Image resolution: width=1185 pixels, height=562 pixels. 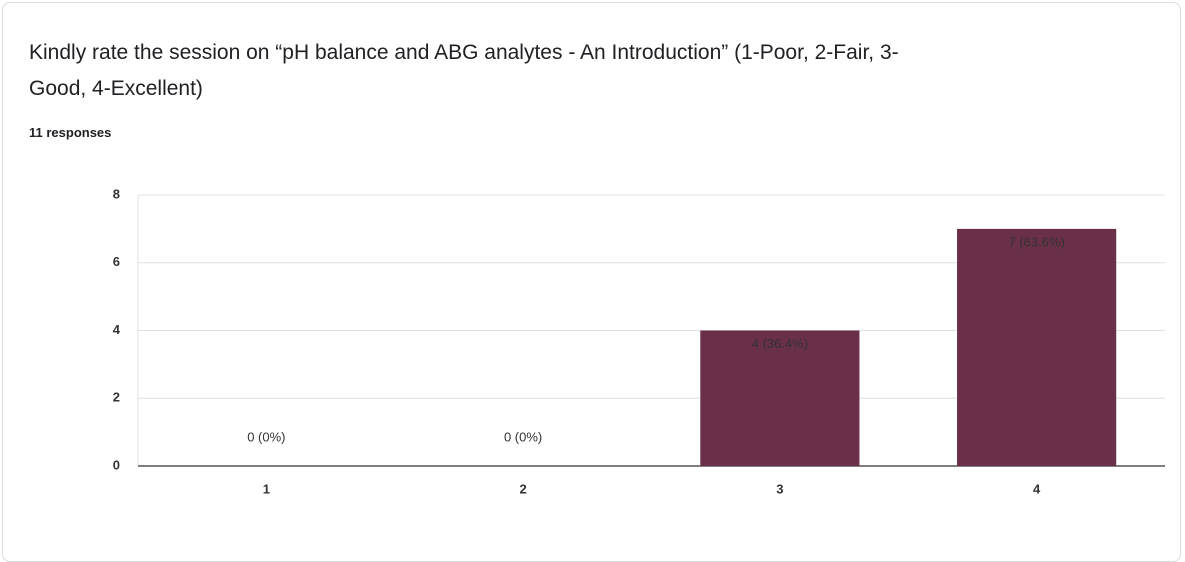 What do you see at coordinates (70, 132) in the screenshot?
I see `response-count: 11 responses` at bounding box center [70, 132].